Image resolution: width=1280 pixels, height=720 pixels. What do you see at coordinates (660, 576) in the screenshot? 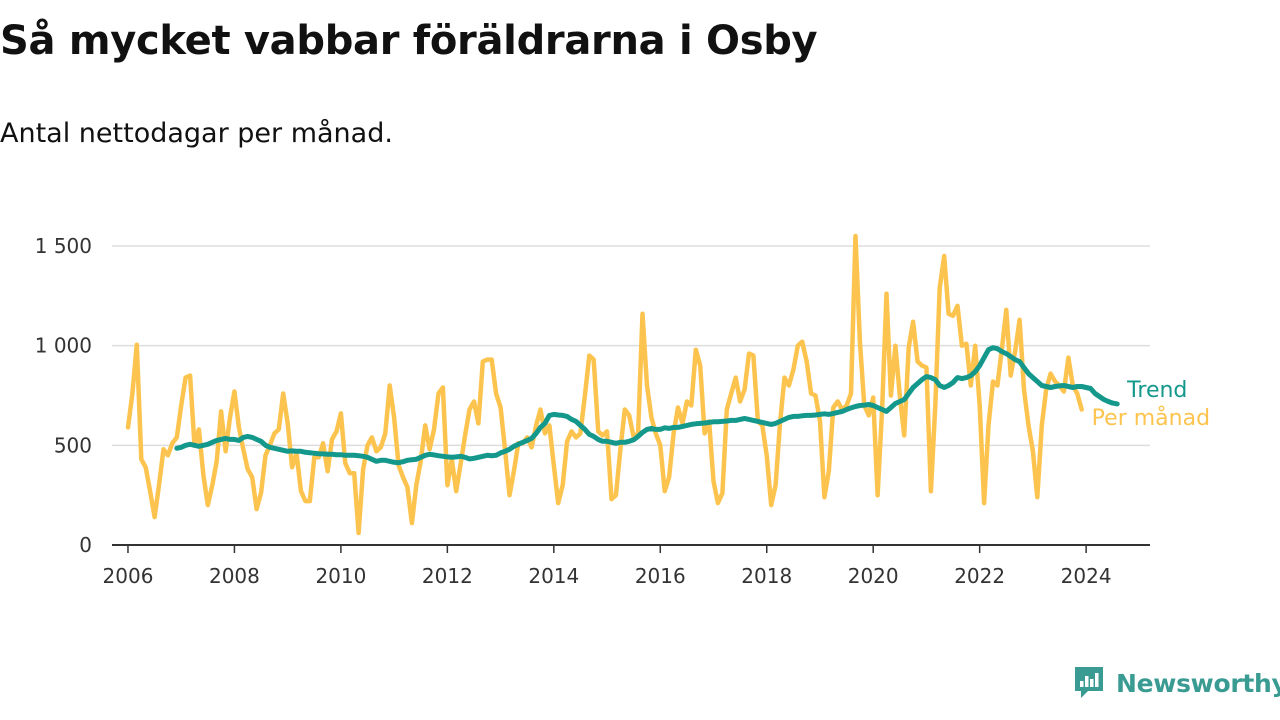
I see `x-tick-label: 2016` at bounding box center [660, 576].